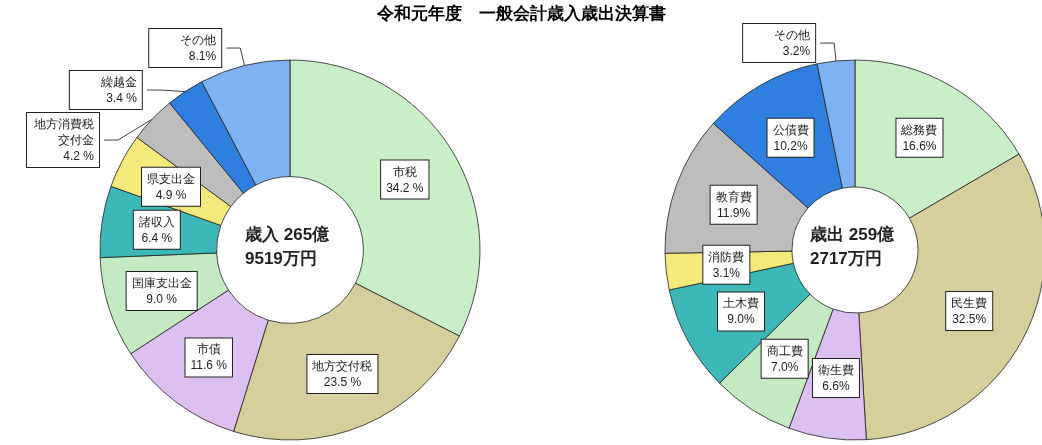  I want to click on data-label: 9.0%, so click(741, 319).